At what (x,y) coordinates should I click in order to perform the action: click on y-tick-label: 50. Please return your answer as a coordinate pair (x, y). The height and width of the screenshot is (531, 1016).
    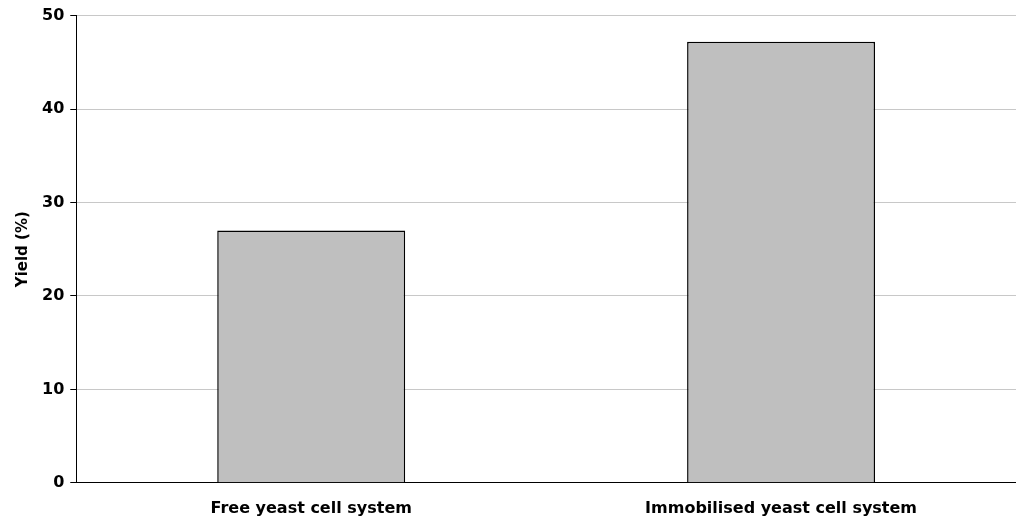
    Looking at the image, I should click on (53, 14).